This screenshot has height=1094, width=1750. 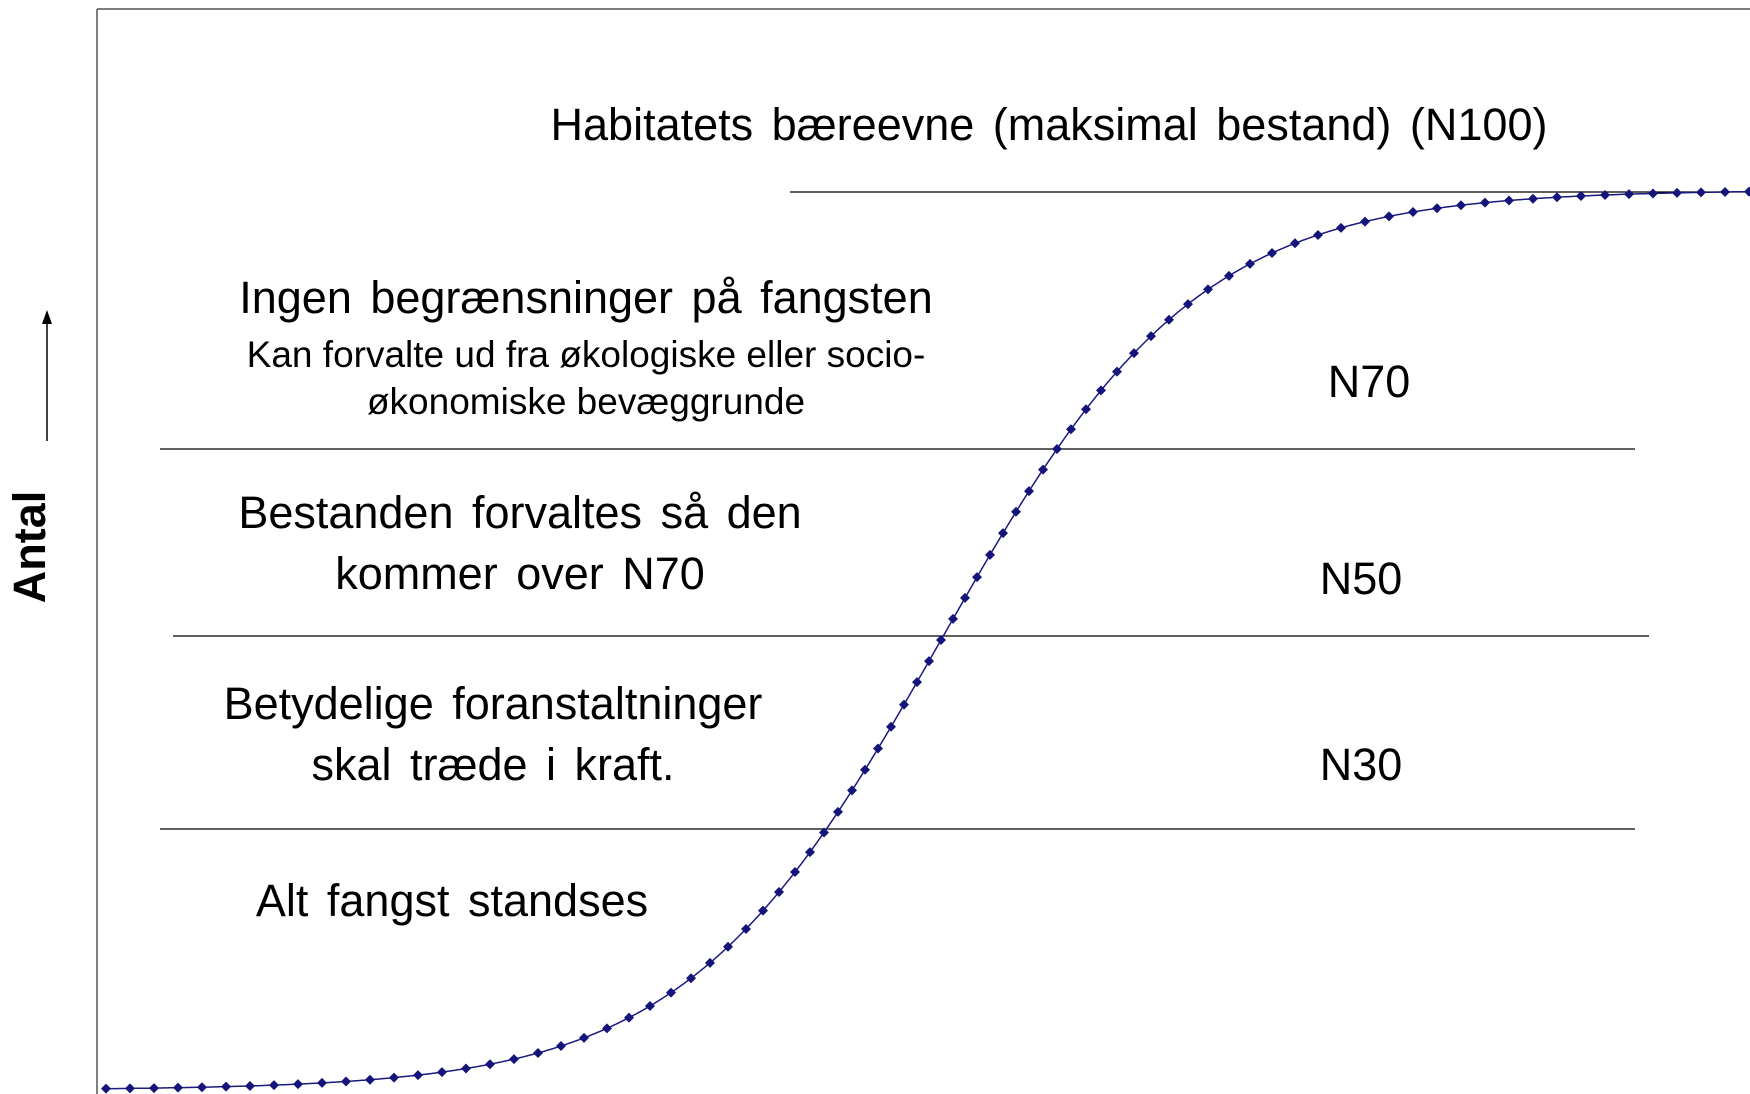 I want to click on level-label: N70, so click(x=1369, y=381).